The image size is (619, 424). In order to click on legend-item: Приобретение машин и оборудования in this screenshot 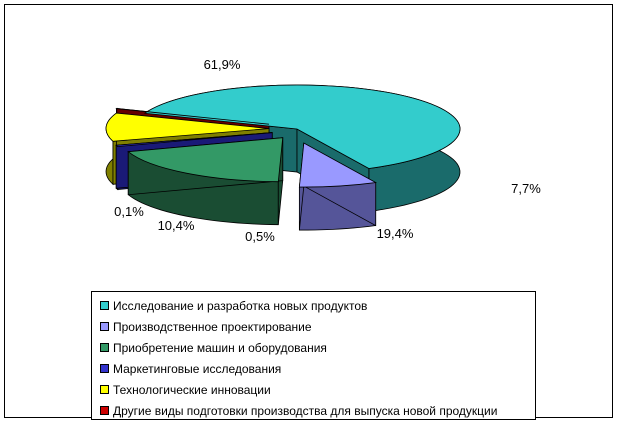, I will do `click(317, 347)`.